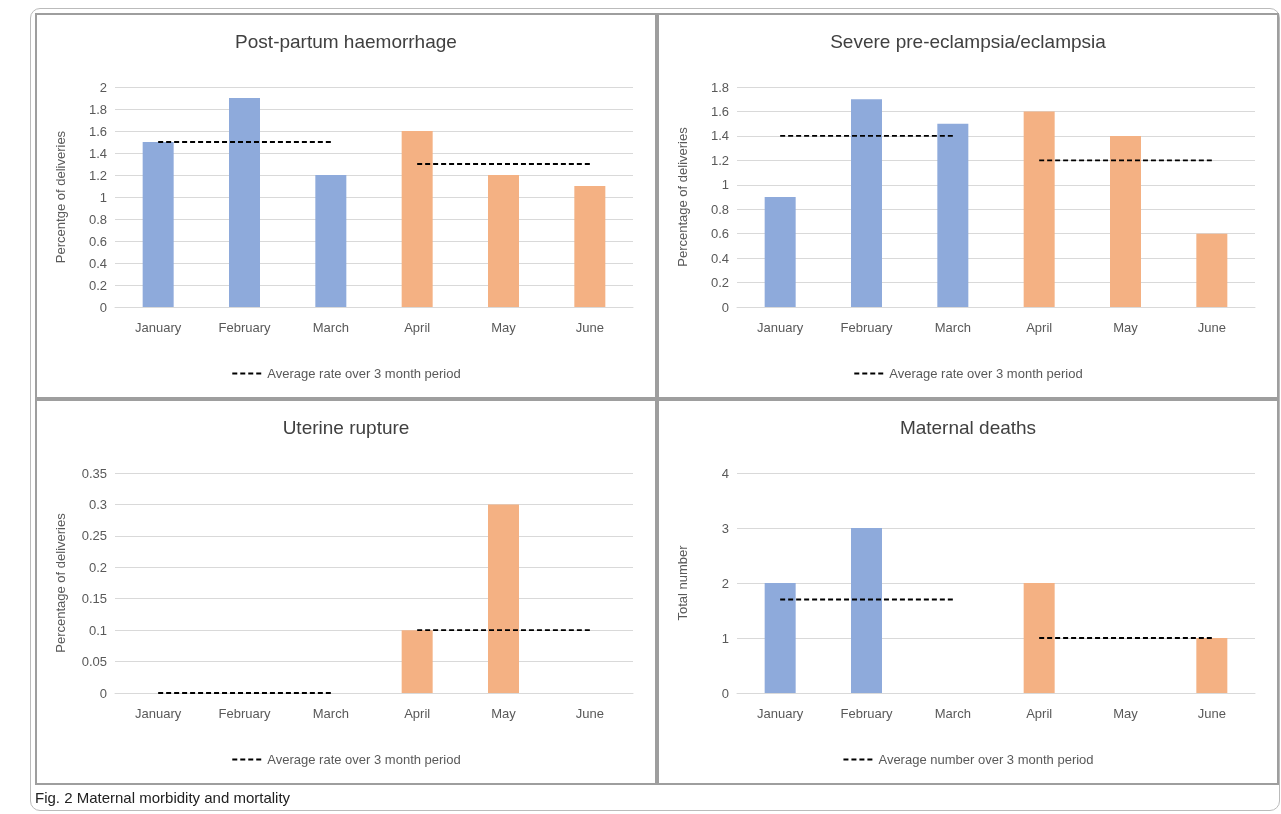 This screenshot has height=814, width=1281. Describe the element at coordinates (986, 759) in the screenshot. I see `legend-label: Average number over 3 month period` at that location.